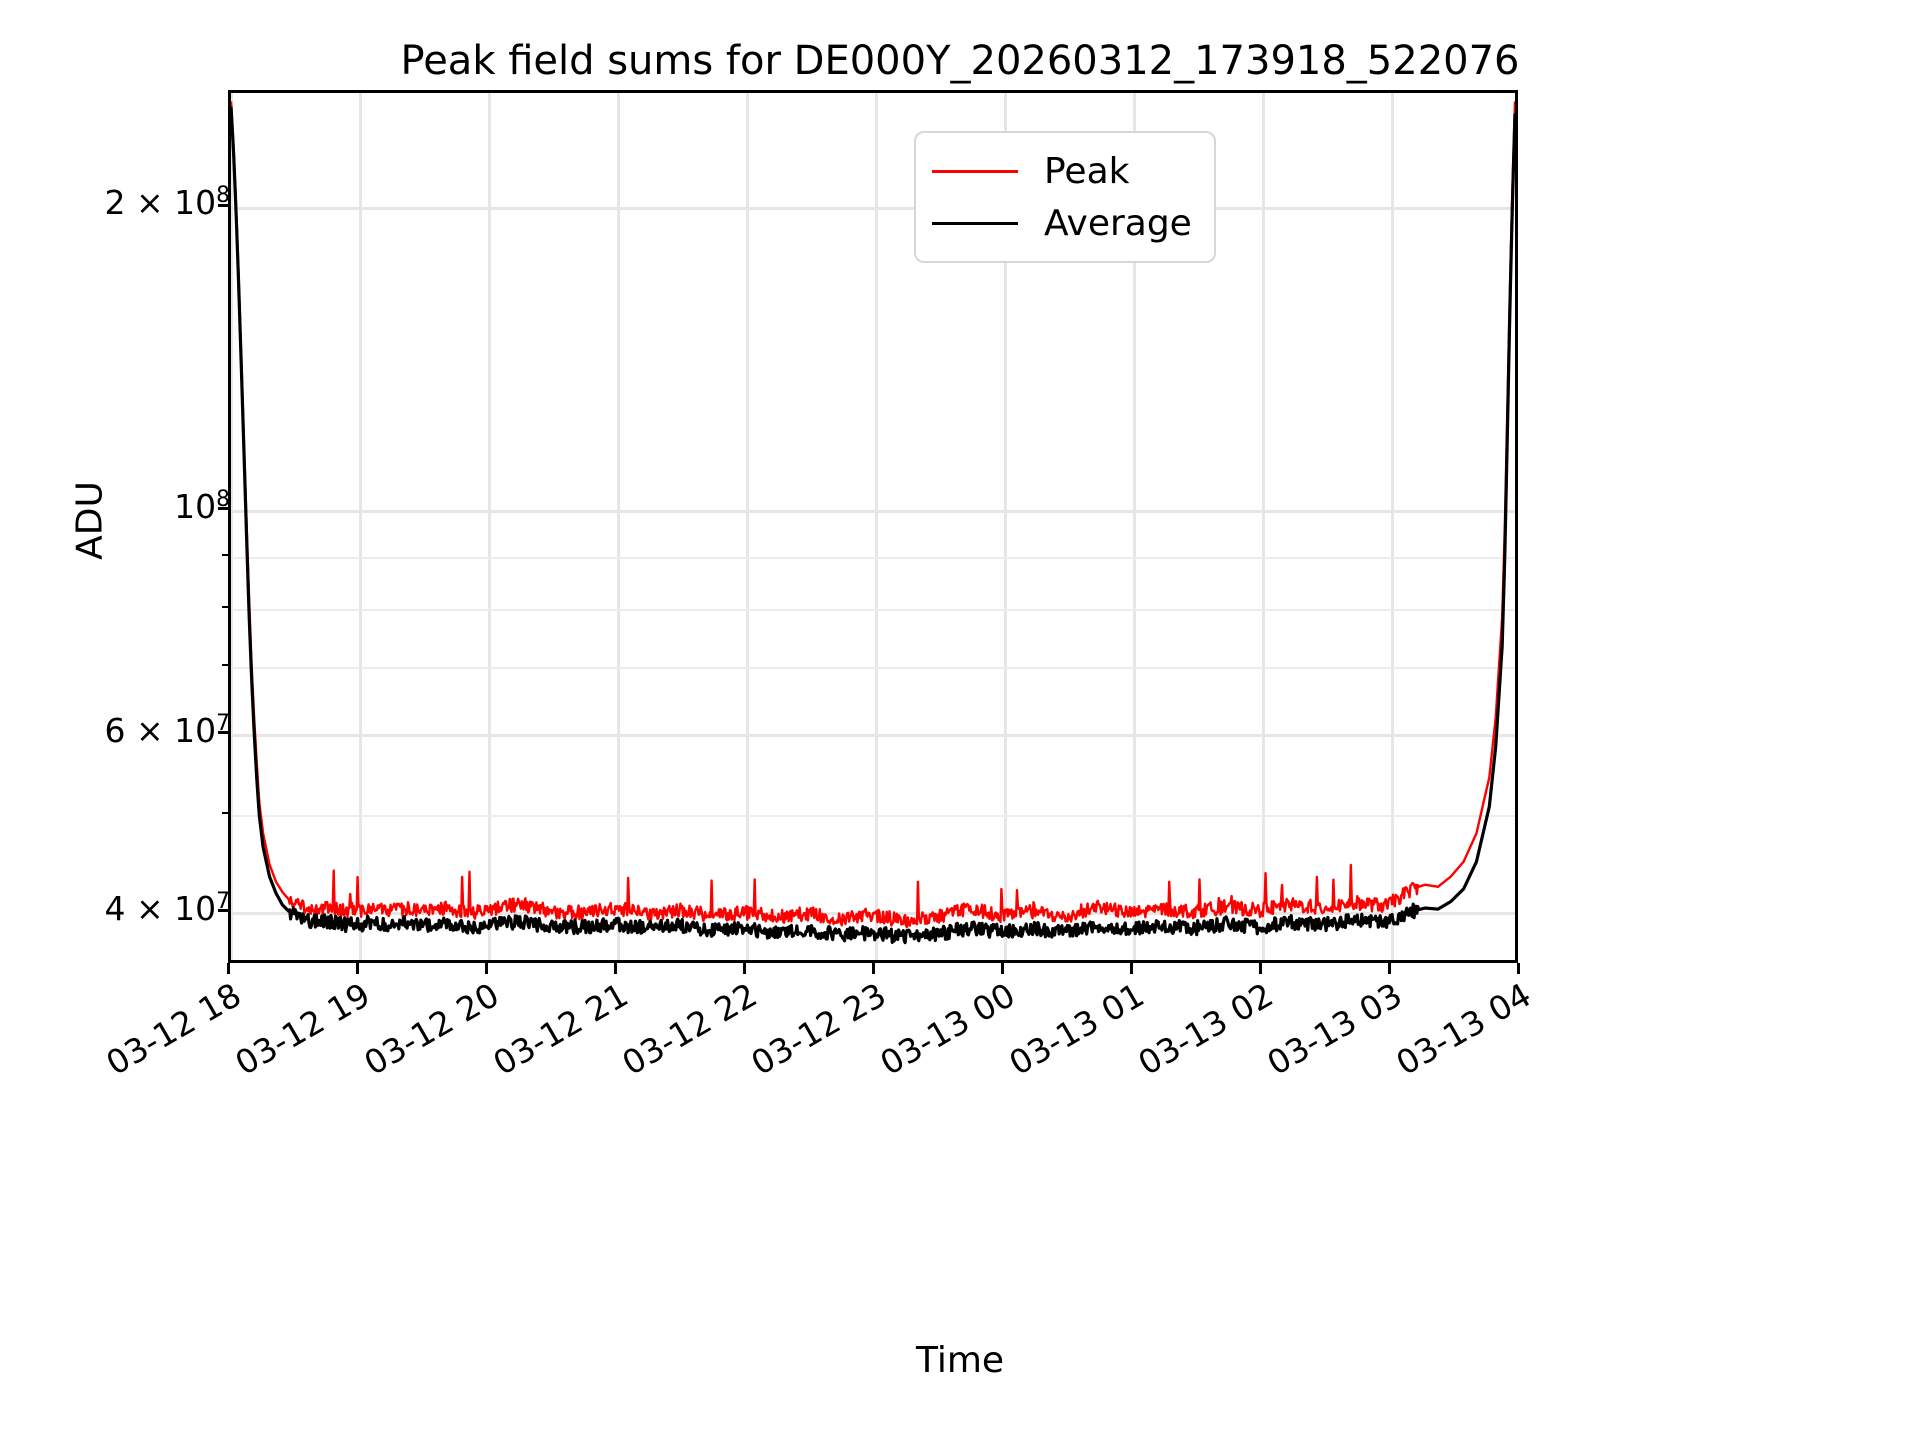 The image size is (1920, 1440). Describe the element at coordinates (160, 730) in the screenshot. I see `y-tick-mantissa: 6 × 10` at that location.